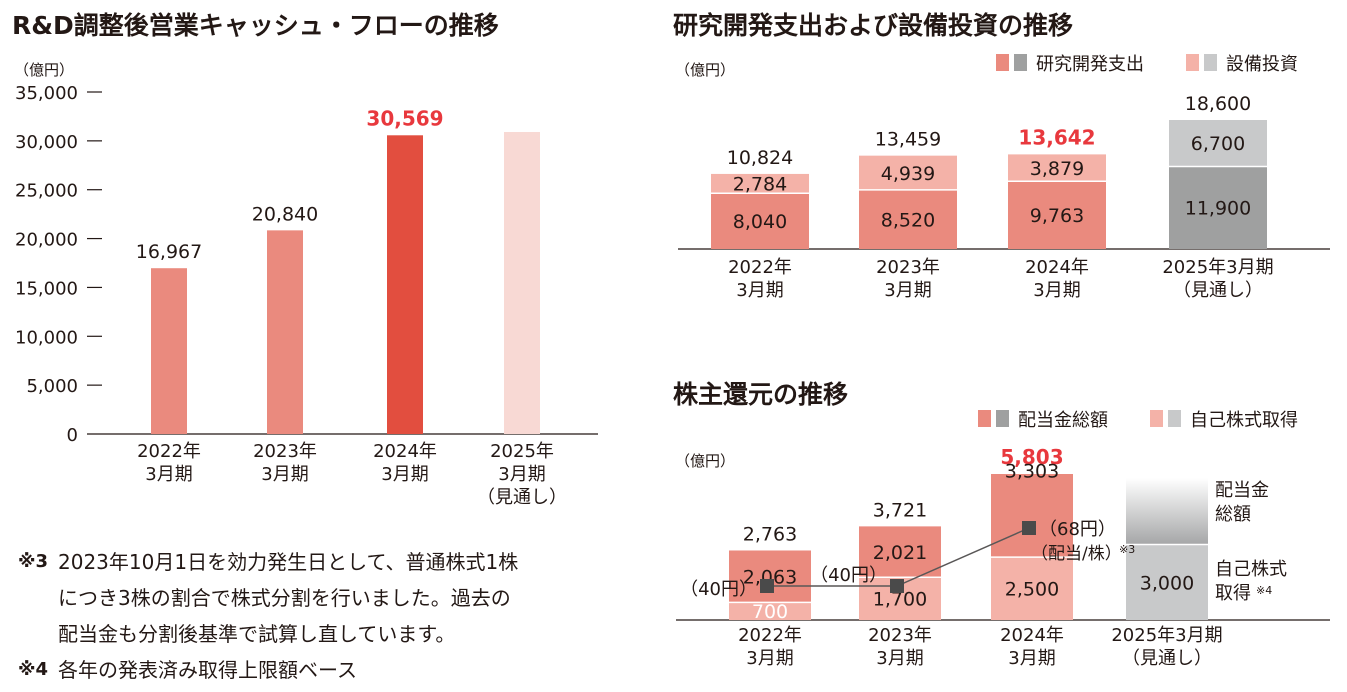 This screenshot has width=1347, height=692. I want to click on chart3-buyback-label: 3,000, so click(1167, 583).